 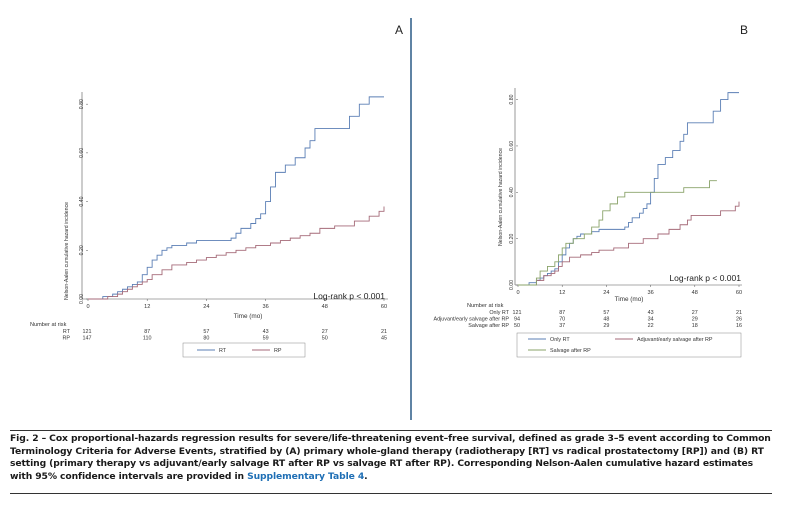 I want to click on a-risk-value-0-3: 43, so click(x=266, y=332).